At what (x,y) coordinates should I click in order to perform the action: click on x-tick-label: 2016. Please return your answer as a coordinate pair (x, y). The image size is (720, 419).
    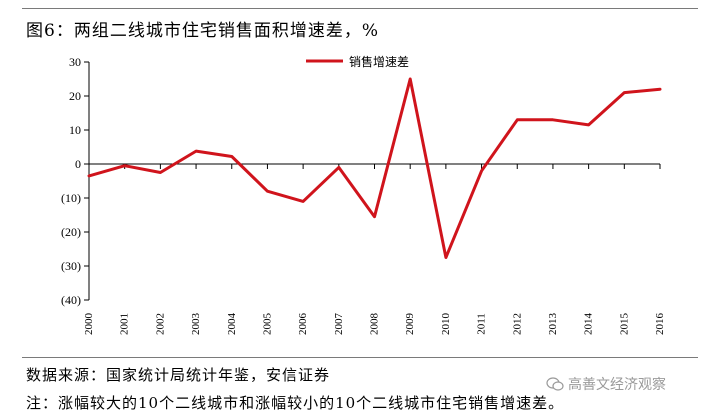
    Looking at the image, I should click on (660, 324).